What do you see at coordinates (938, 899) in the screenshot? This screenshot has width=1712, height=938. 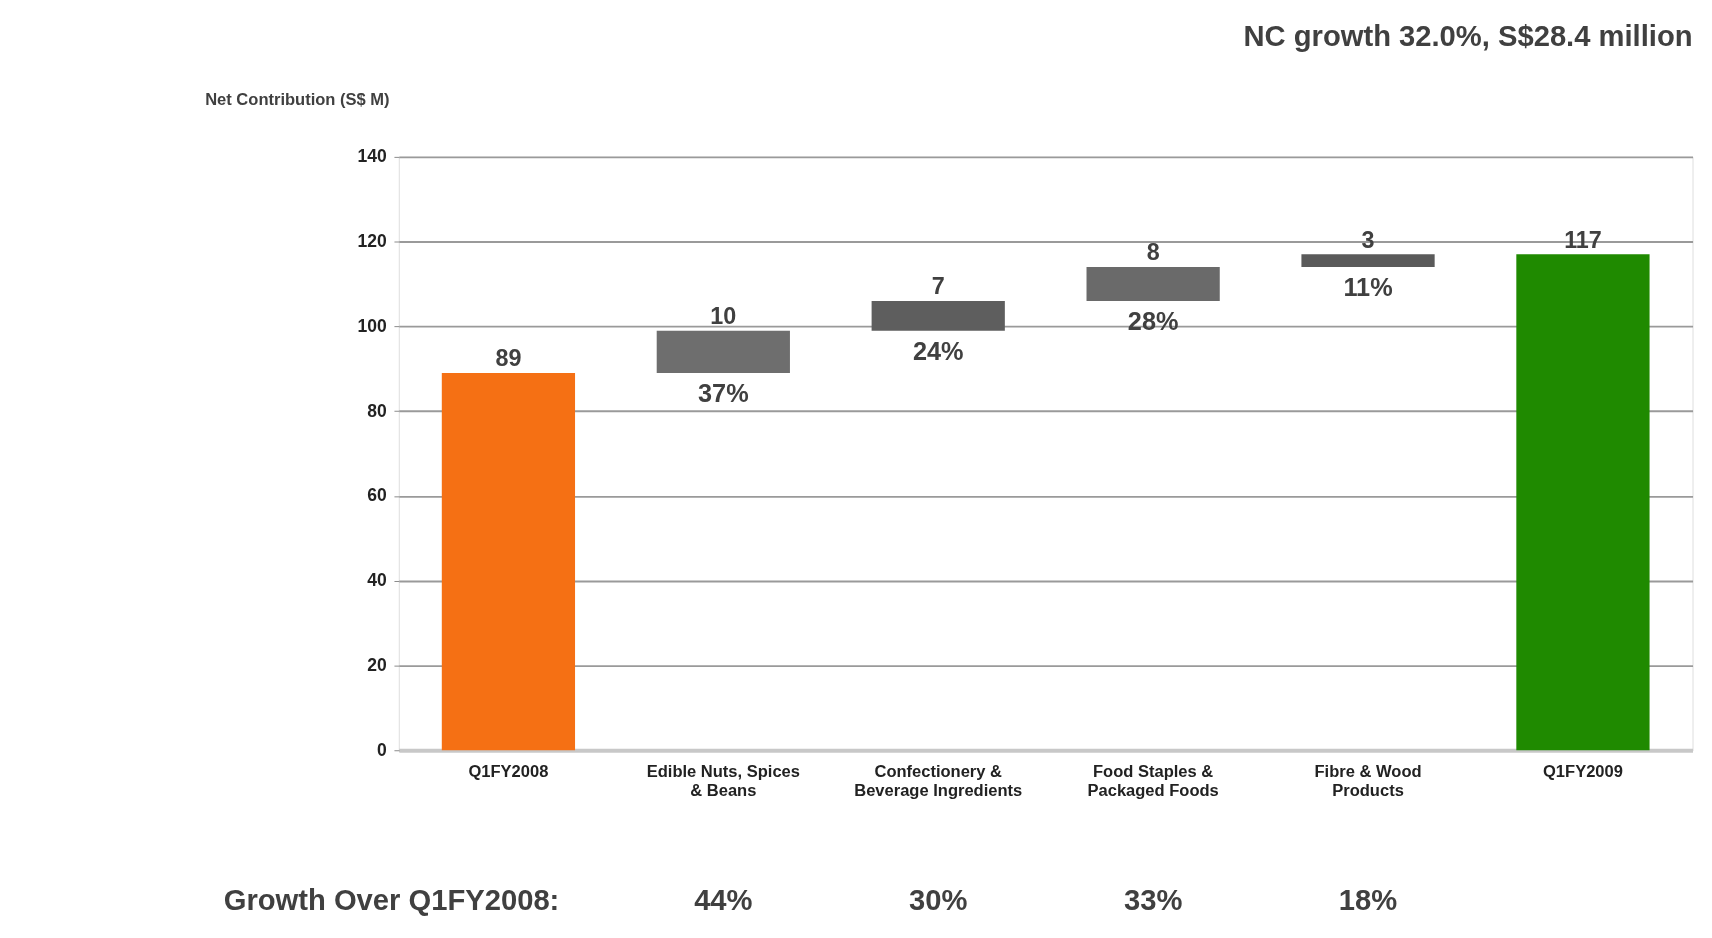 I see `text: 30%` at bounding box center [938, 899].